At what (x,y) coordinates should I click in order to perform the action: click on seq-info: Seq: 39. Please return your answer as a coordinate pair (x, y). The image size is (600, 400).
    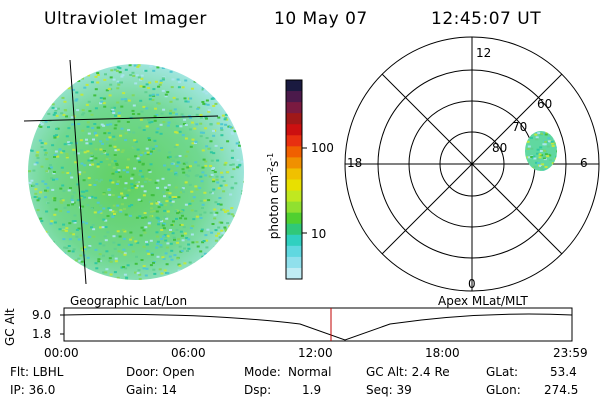
    Looking at the image, I should click on (389, 390).